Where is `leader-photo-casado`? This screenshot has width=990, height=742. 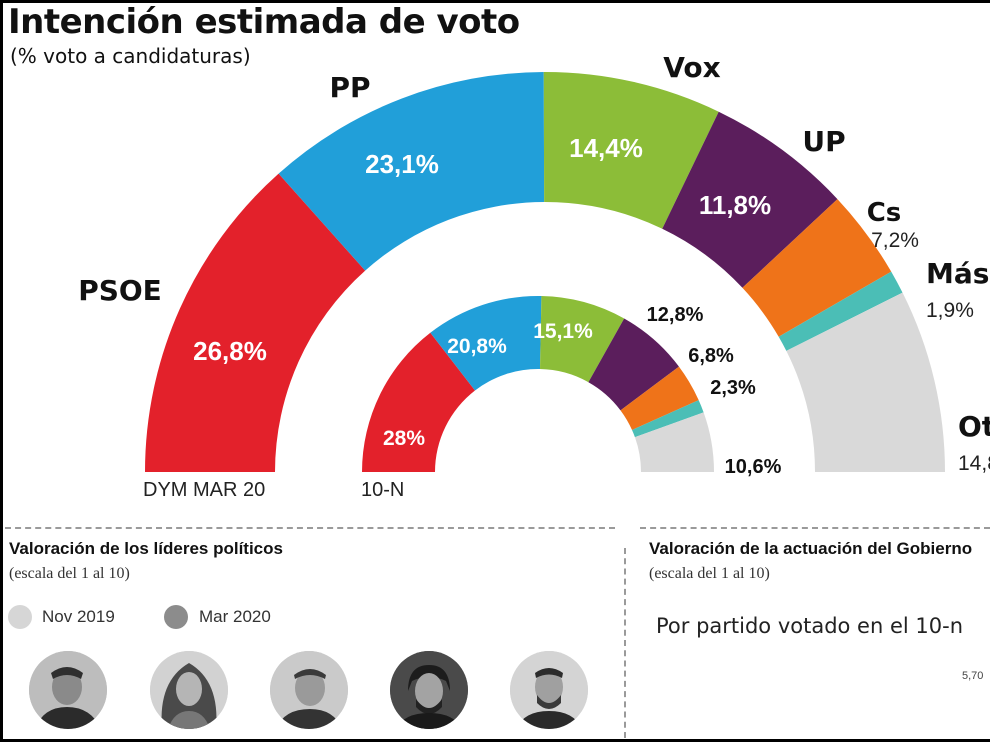
leader-photo-casado is located at coordinates (309, 690).